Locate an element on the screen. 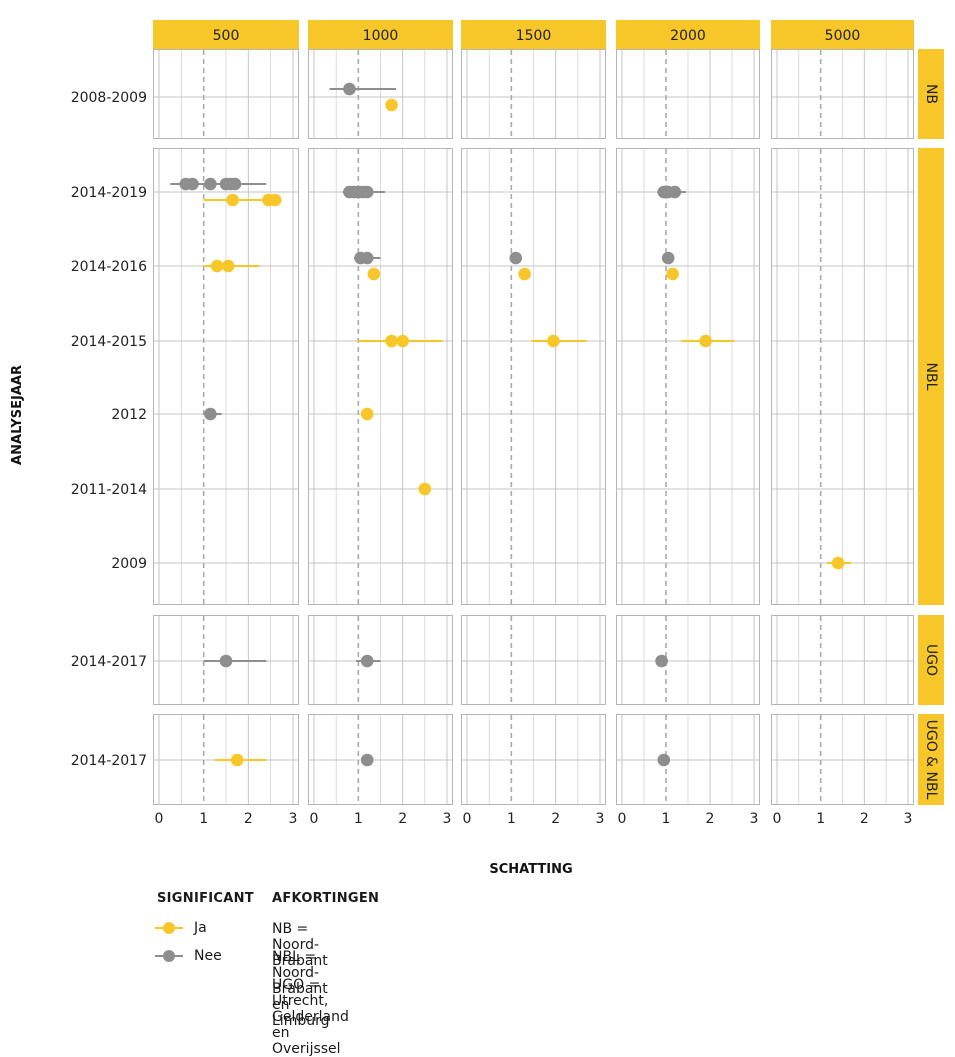 This screenshot has height=1057, width=955. series-ja-nbl-500-2014-2016 is located at coordinates (231, 266).